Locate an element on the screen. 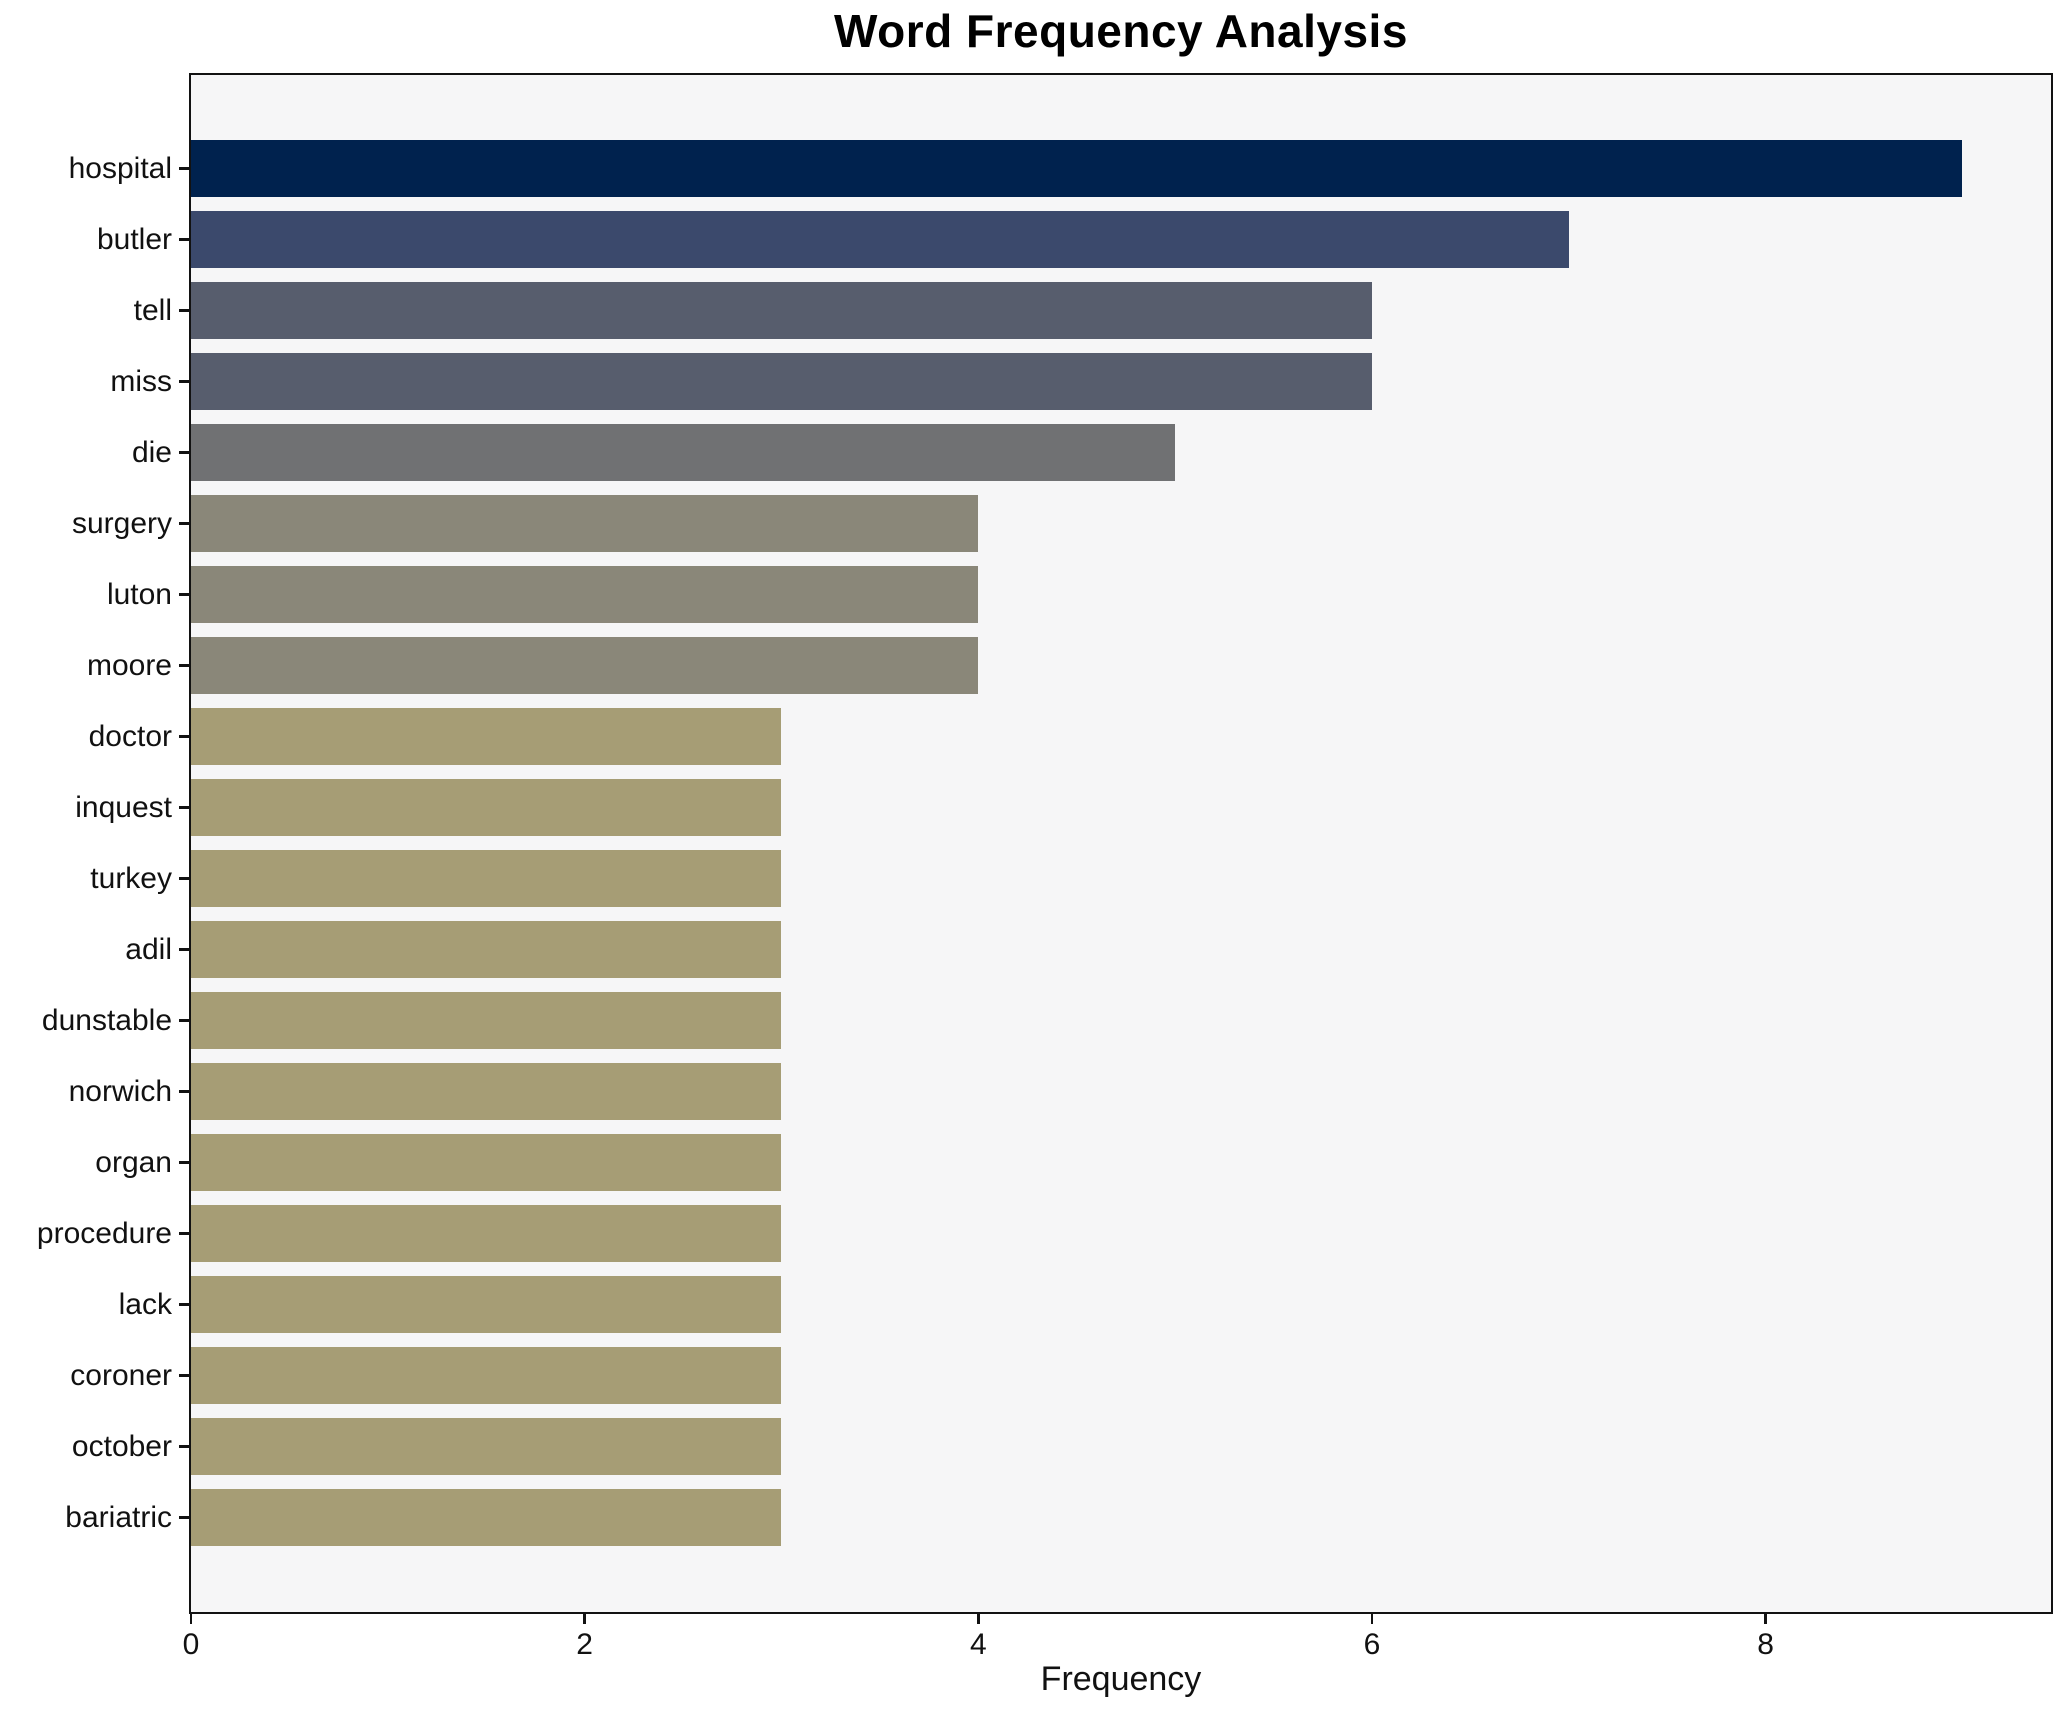 The image size is (2069, 1722). bar-inquest is located at coordinates (486, 807).